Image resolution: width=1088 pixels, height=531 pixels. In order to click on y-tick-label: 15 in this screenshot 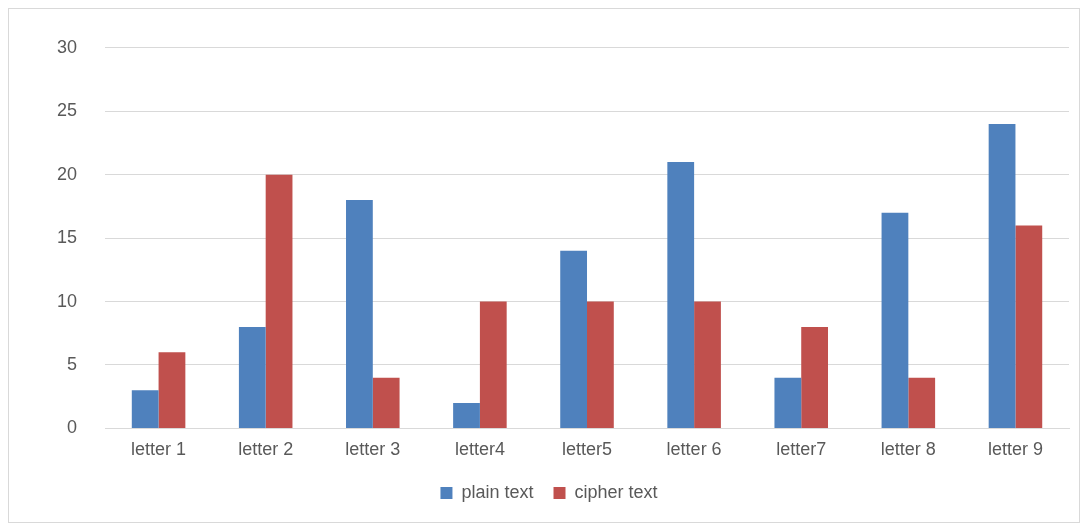, I will do `click(67, 237)`.